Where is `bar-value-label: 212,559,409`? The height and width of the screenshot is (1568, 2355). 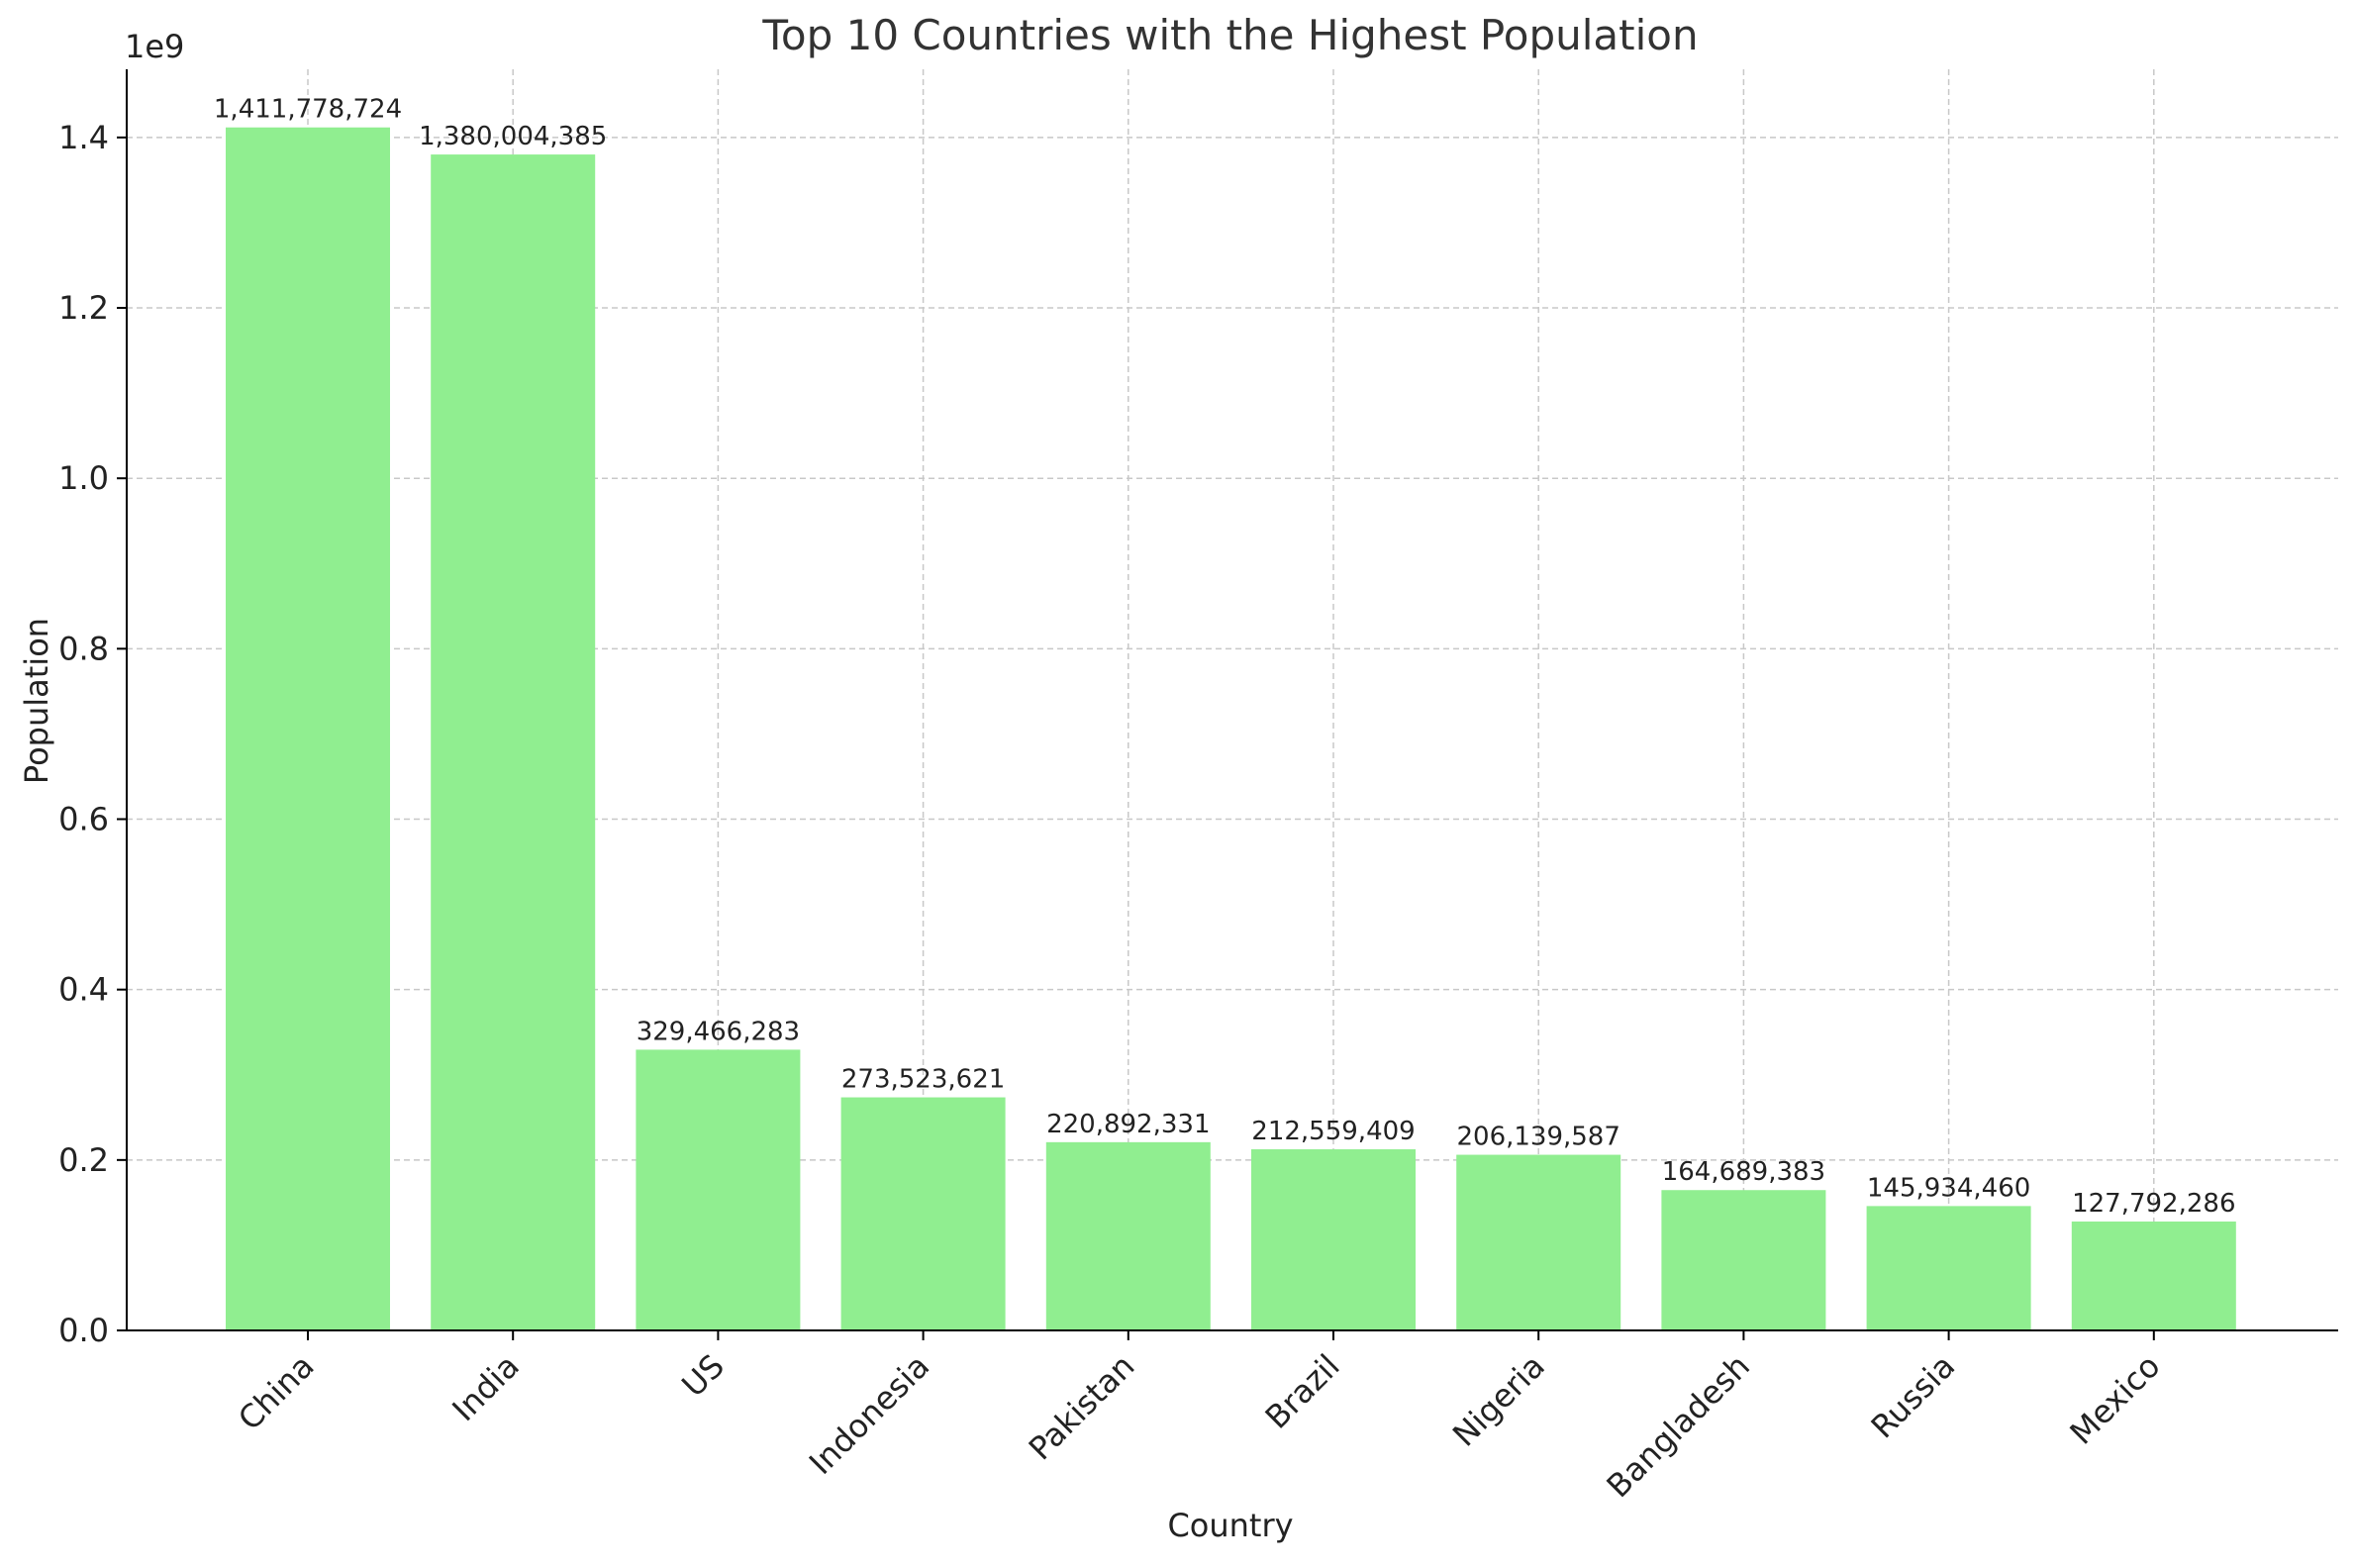 bar-value-label: 212,559,409 is located at coordinates (1333, 1131).